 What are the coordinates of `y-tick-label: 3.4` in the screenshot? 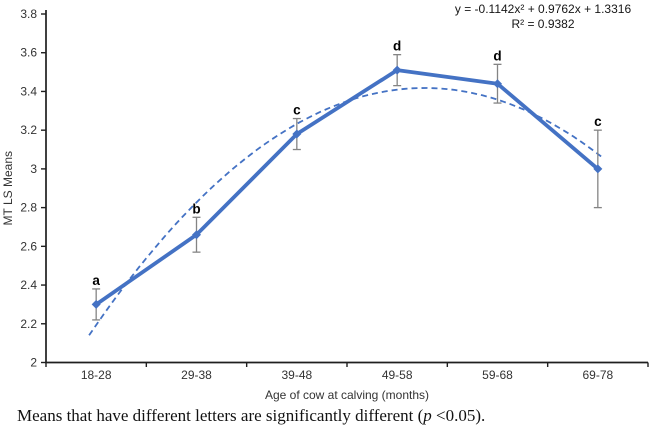 It's located at (28, 91).